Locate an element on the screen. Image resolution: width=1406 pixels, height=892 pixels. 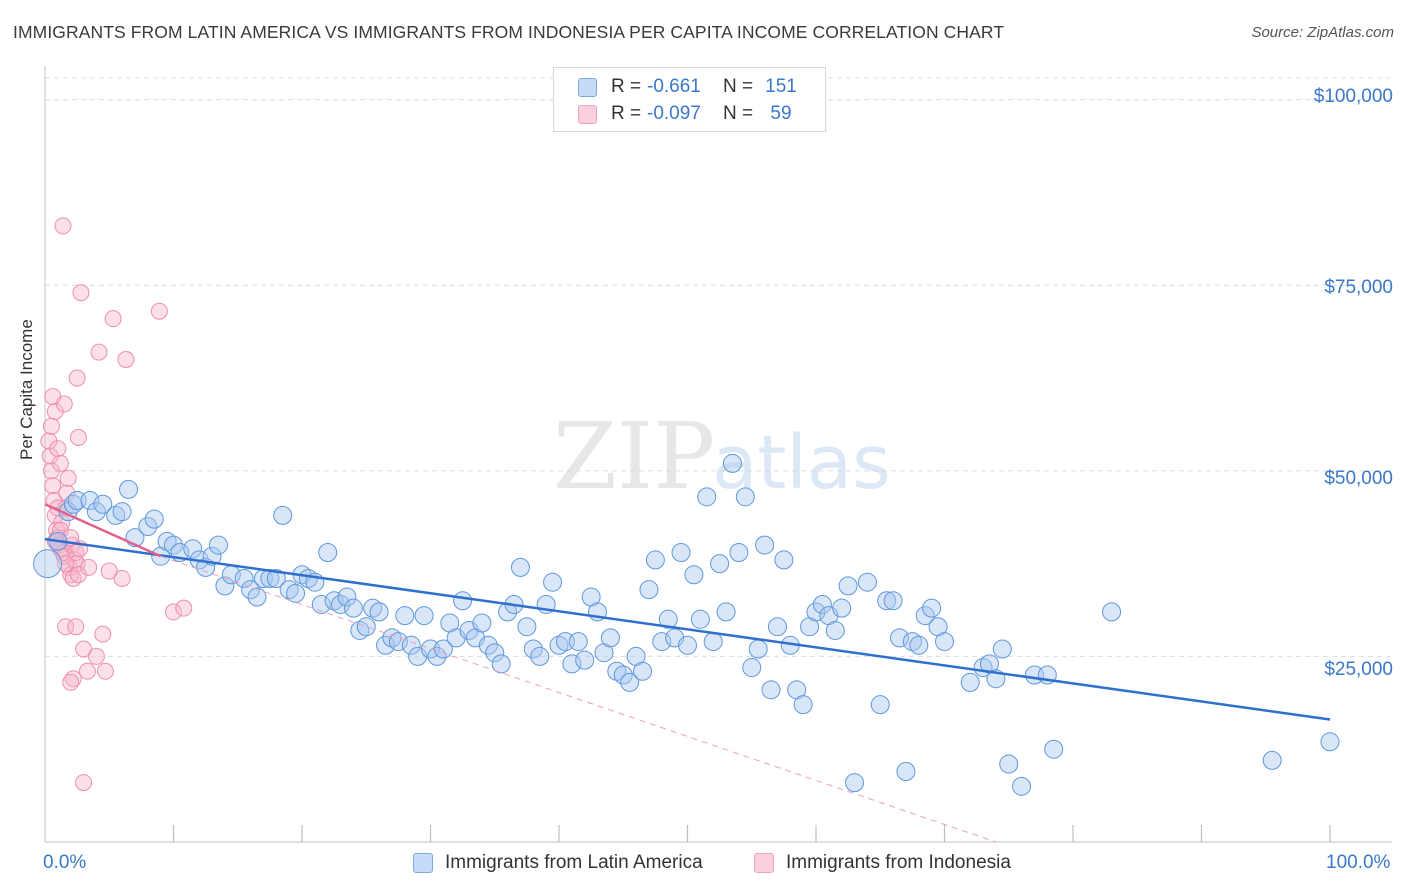
x-max-label: 100.0% is located at coordinates (1358, 862).